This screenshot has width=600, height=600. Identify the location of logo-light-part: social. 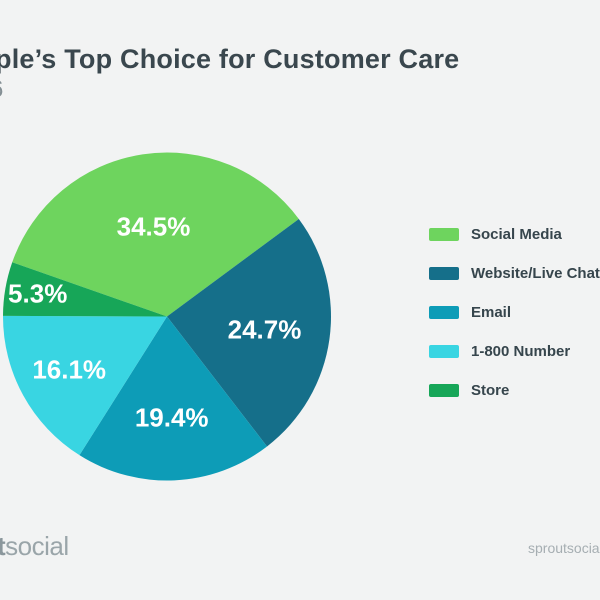
(37, 546).